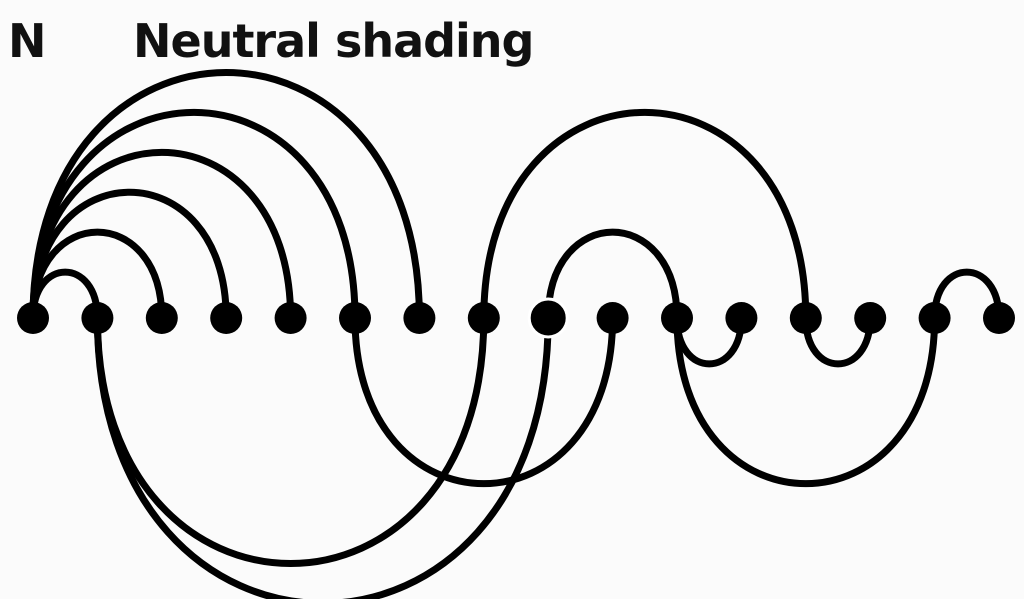 The width and height of the screenshot is (1024, 599). What do you see at coordinates (27, 41) in the screenshot?
I see `panel-letter: N` at bounding box center [27, 41].